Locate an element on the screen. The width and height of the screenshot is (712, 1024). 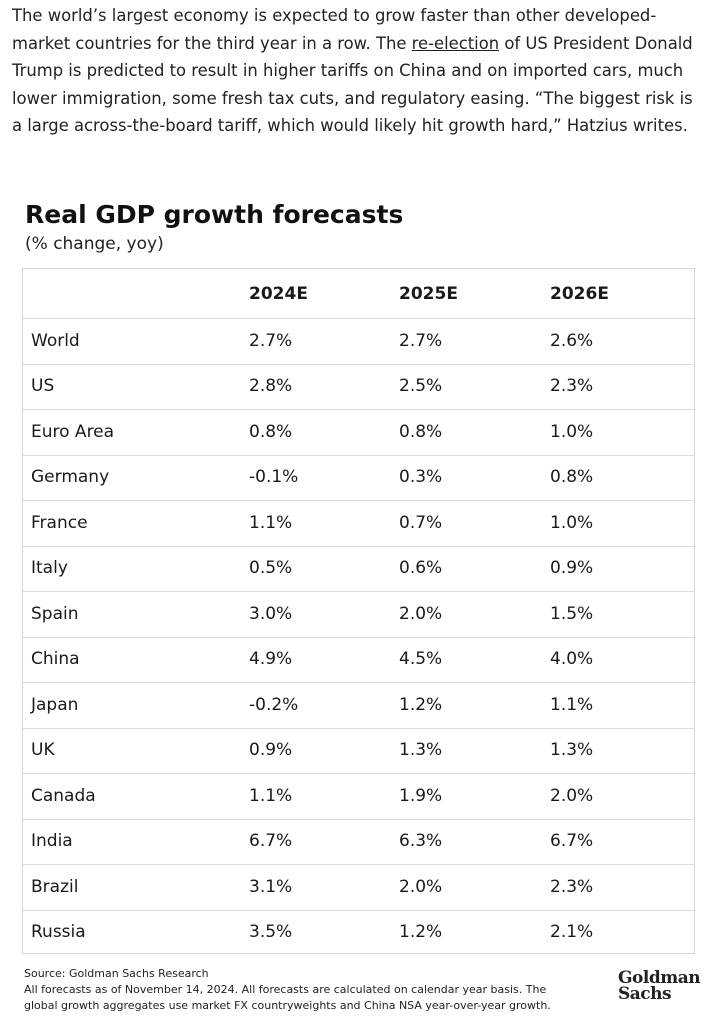
table-cell: 2.1% is located at coordinates (572, 932).